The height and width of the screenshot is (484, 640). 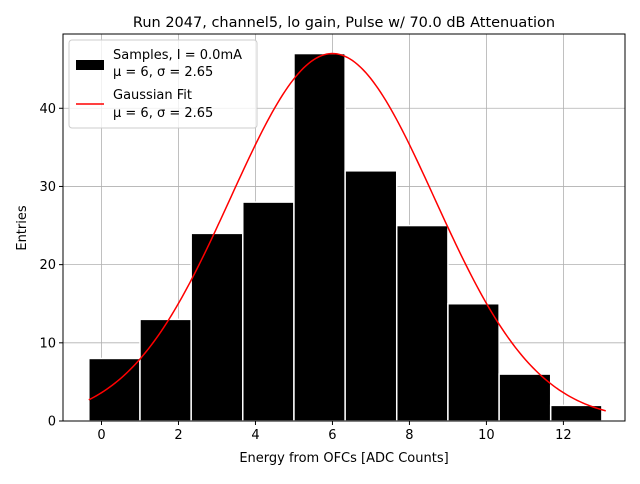 What do you see at coordinates (47, 343) in the screenshot?
I see `y-tick-label: 10` at bounding box center [47, 343].